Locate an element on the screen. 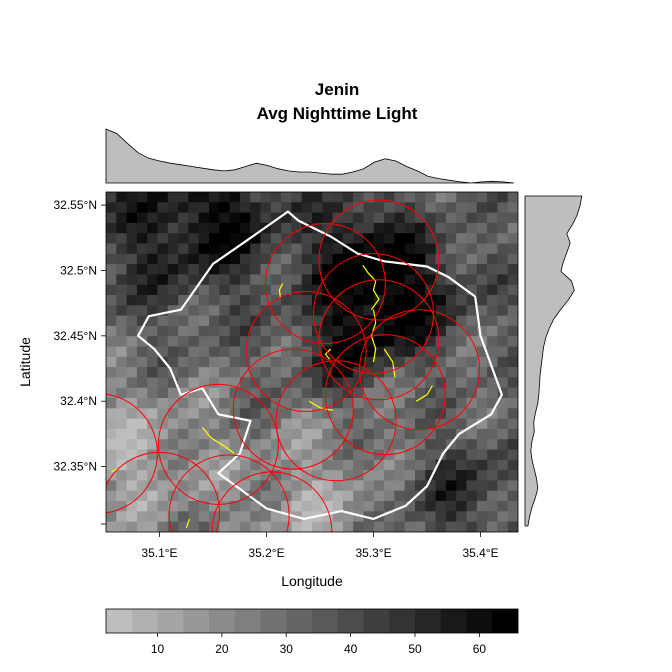 The height and width of the screenshot is (672, 672). road-segment is located at coordinates (328, 354).